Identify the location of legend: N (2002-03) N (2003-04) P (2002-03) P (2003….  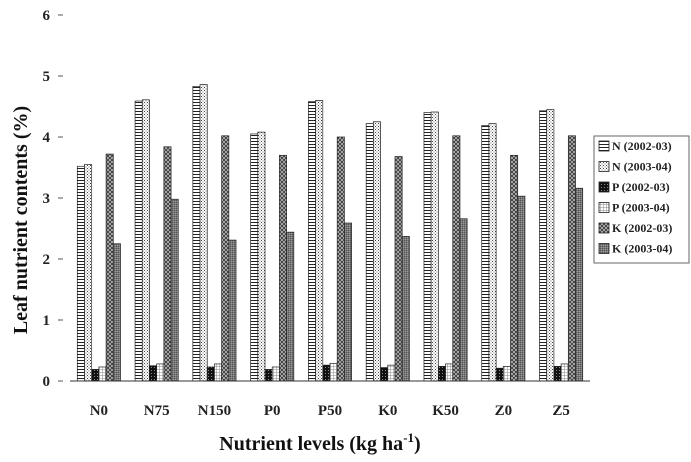
(641, 199).